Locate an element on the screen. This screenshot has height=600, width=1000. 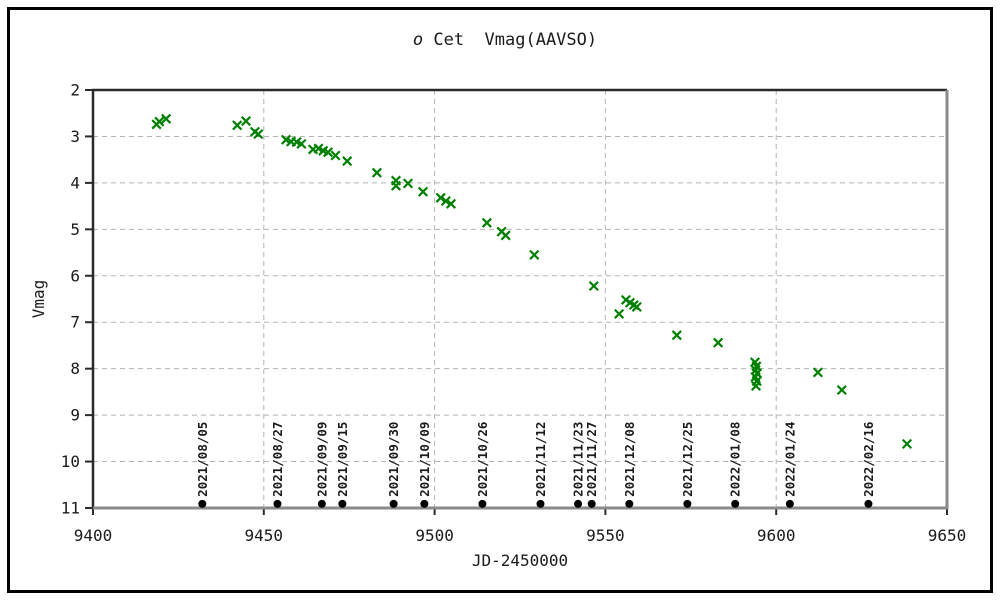
x-tick-label: 9500 is located at coordinates (434, 535).